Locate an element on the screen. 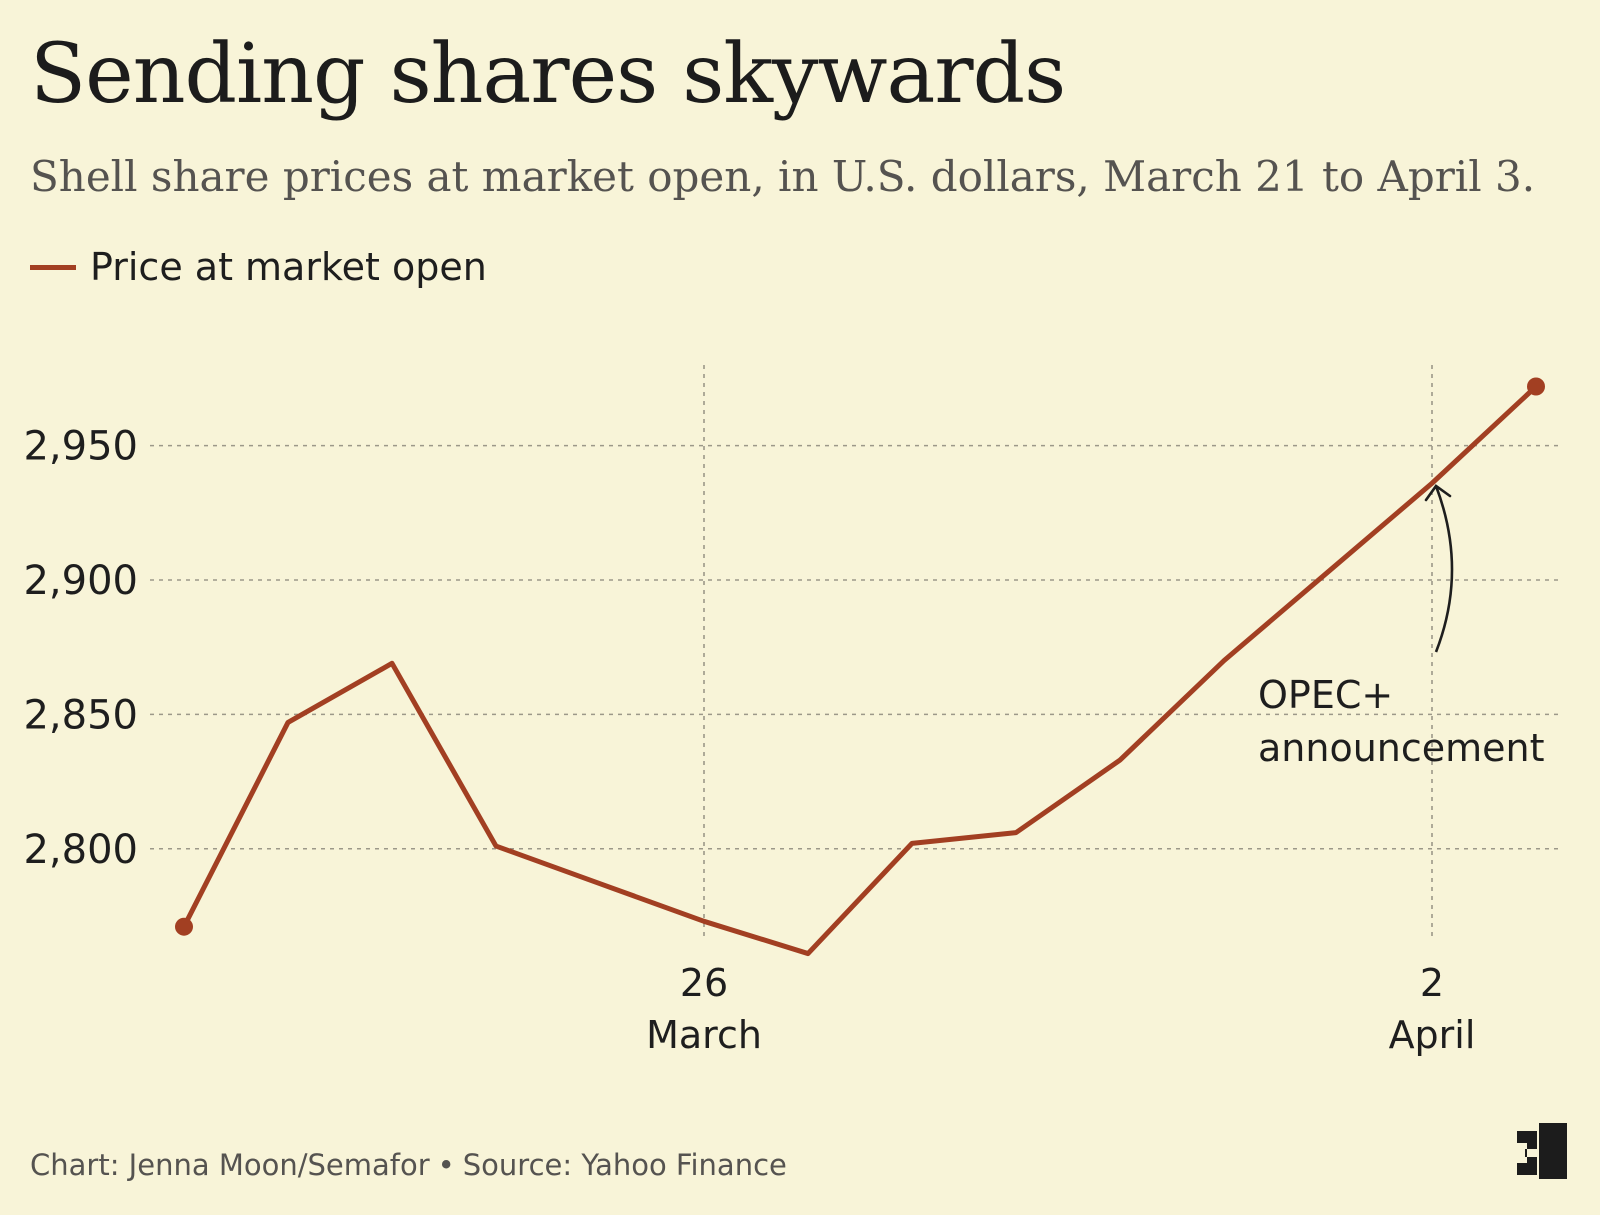  chart-title: Sending shares skywards is located at coordinates (548, 74).